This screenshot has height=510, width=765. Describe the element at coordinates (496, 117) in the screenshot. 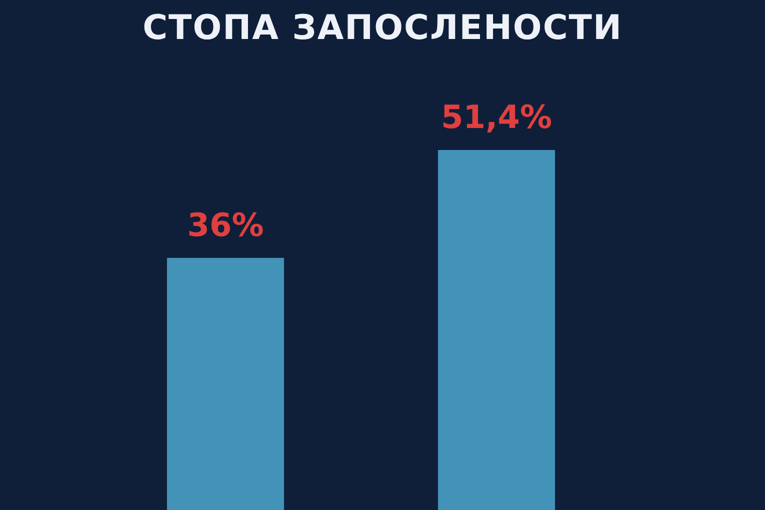

I see `data-label: 51,4%` at that location.